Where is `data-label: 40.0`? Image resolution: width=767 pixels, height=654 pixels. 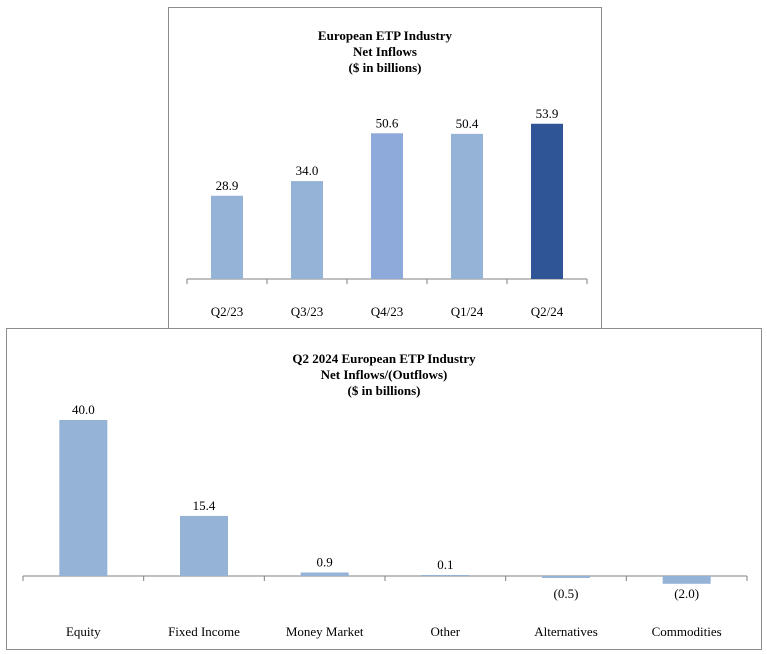 data-label: 40.0 is located at coordinates (83, 409).